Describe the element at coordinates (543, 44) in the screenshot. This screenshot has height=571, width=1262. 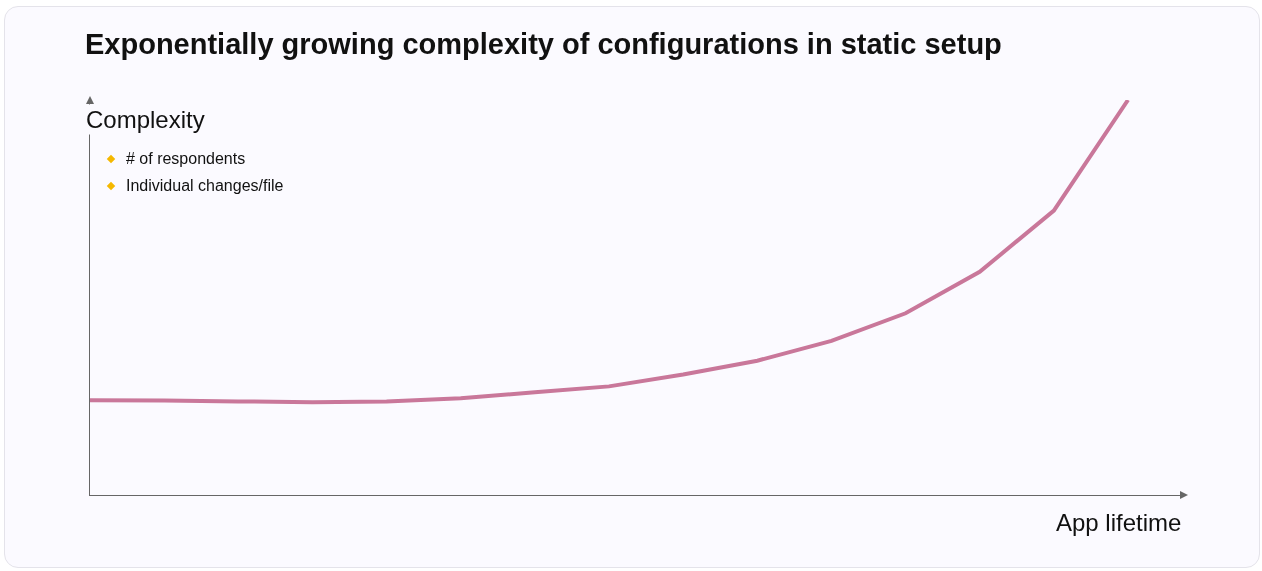
I see `chart-title: Exponentially growing complexity of configurations in static setup` at that location.